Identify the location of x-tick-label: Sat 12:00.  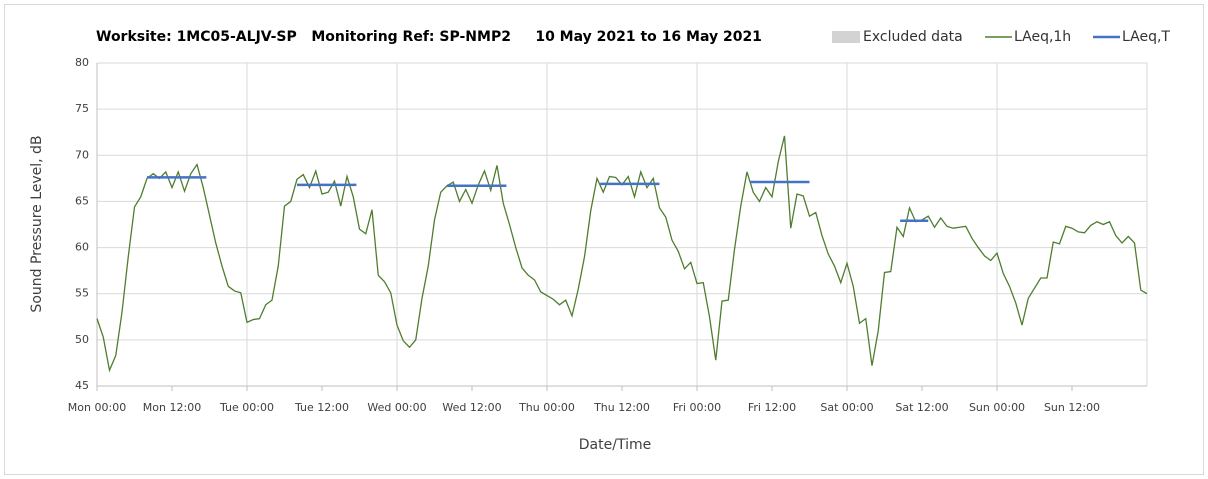
(921, 407).